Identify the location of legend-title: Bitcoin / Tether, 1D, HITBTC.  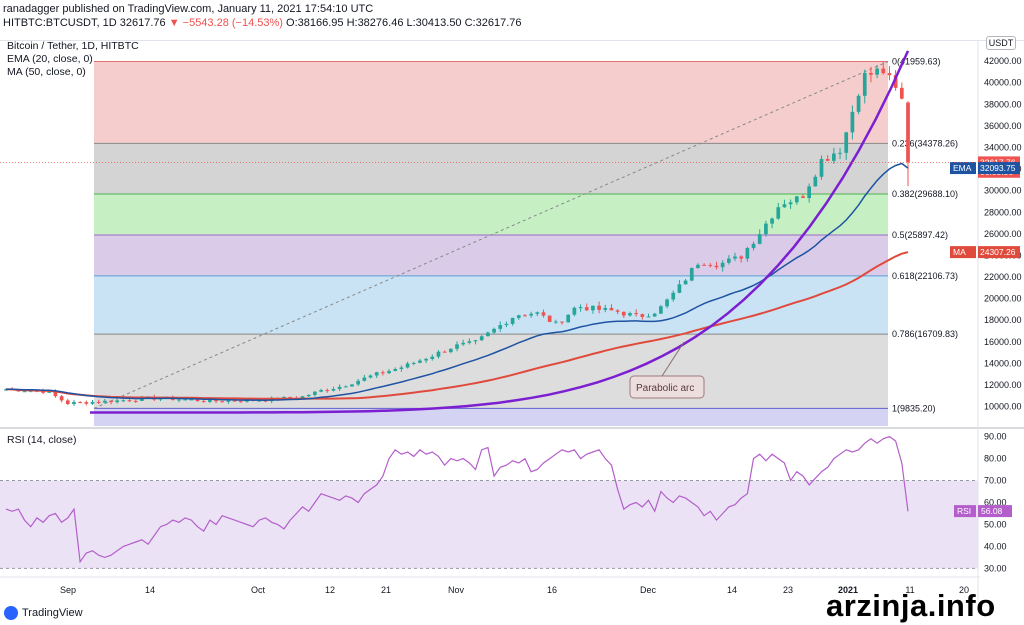
(73, 46).